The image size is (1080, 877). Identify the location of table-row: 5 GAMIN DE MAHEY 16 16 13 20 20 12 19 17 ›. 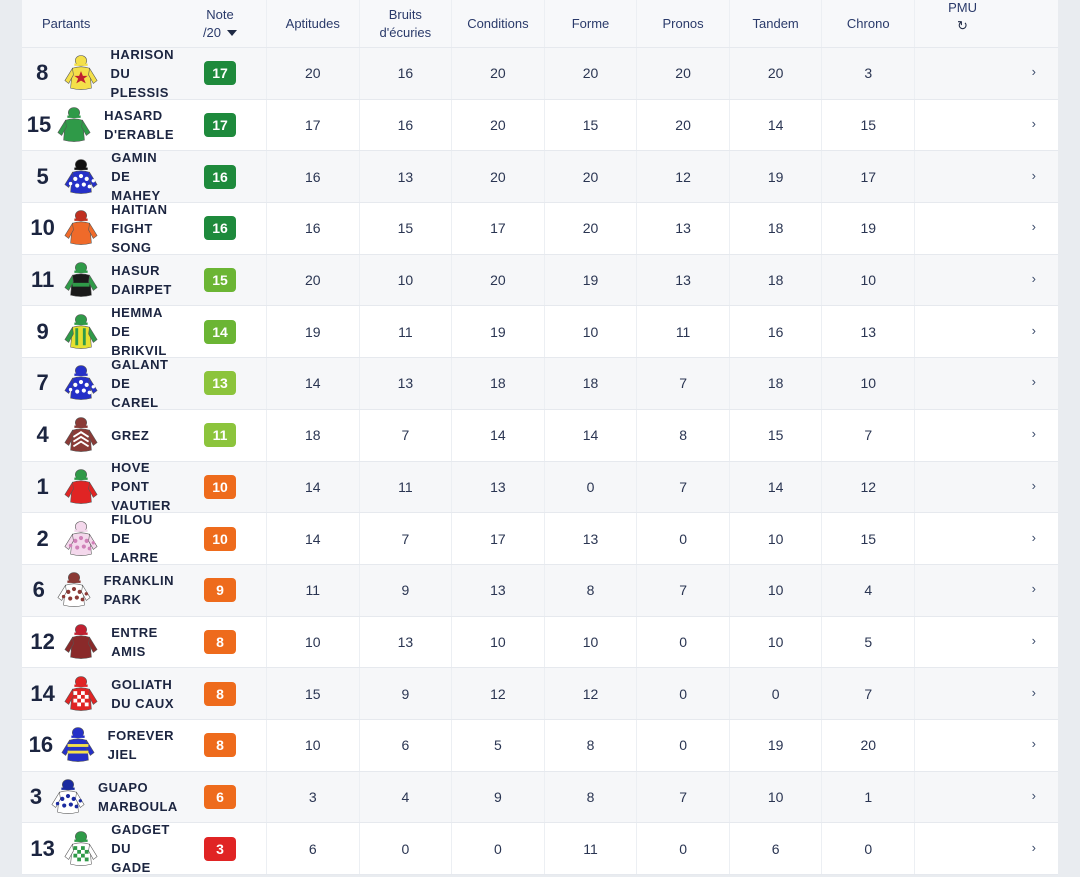
(540, 176).